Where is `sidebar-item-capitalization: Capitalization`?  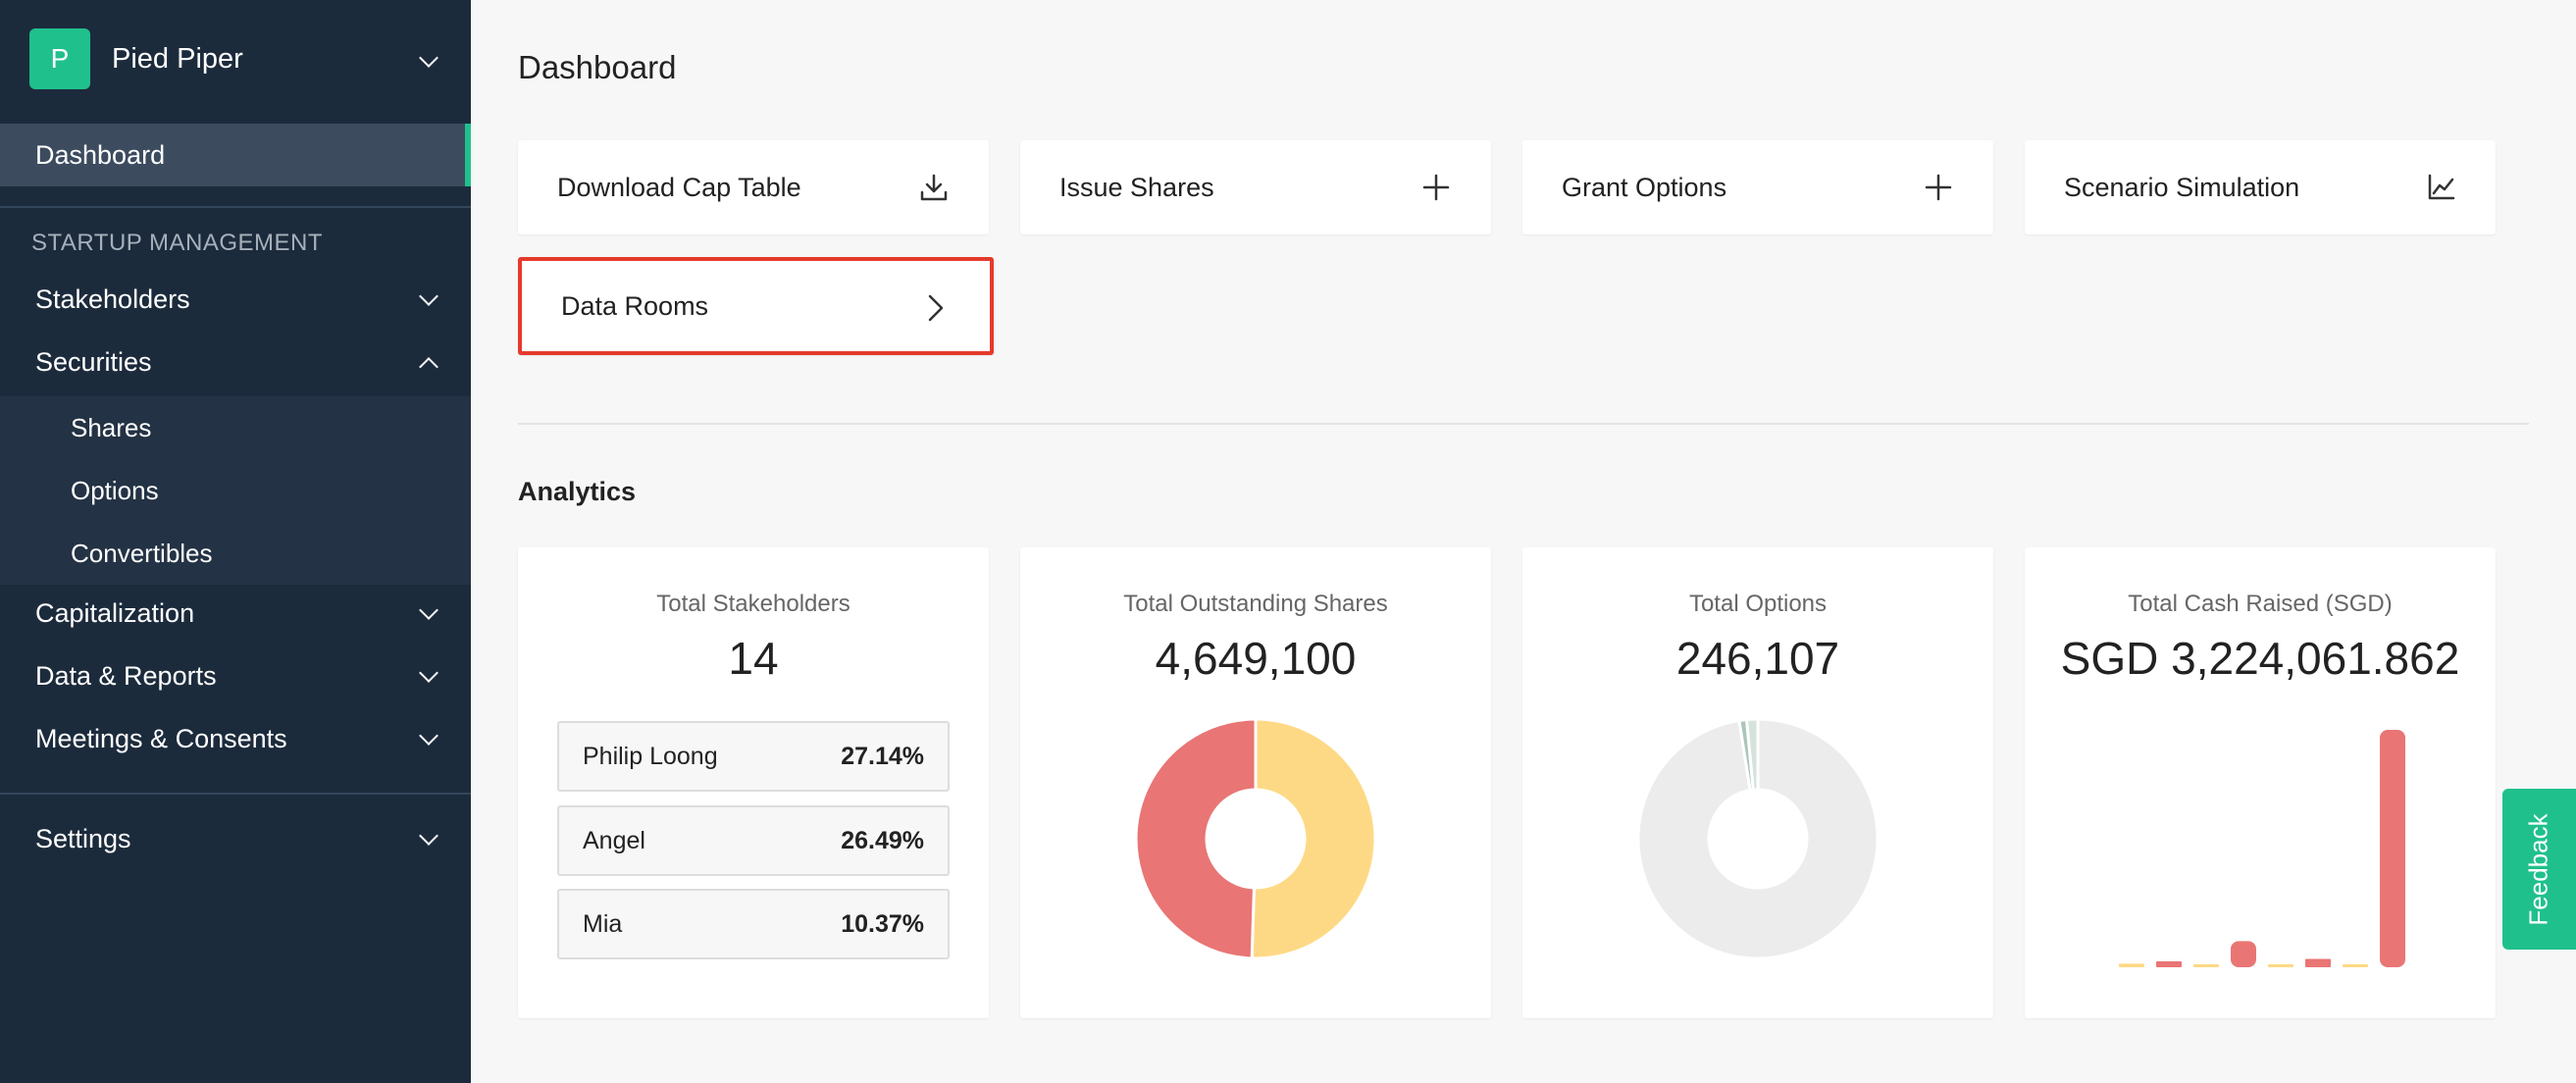 sidebar-item-capitalization: Capitalization is located at coordinates (235, 613).